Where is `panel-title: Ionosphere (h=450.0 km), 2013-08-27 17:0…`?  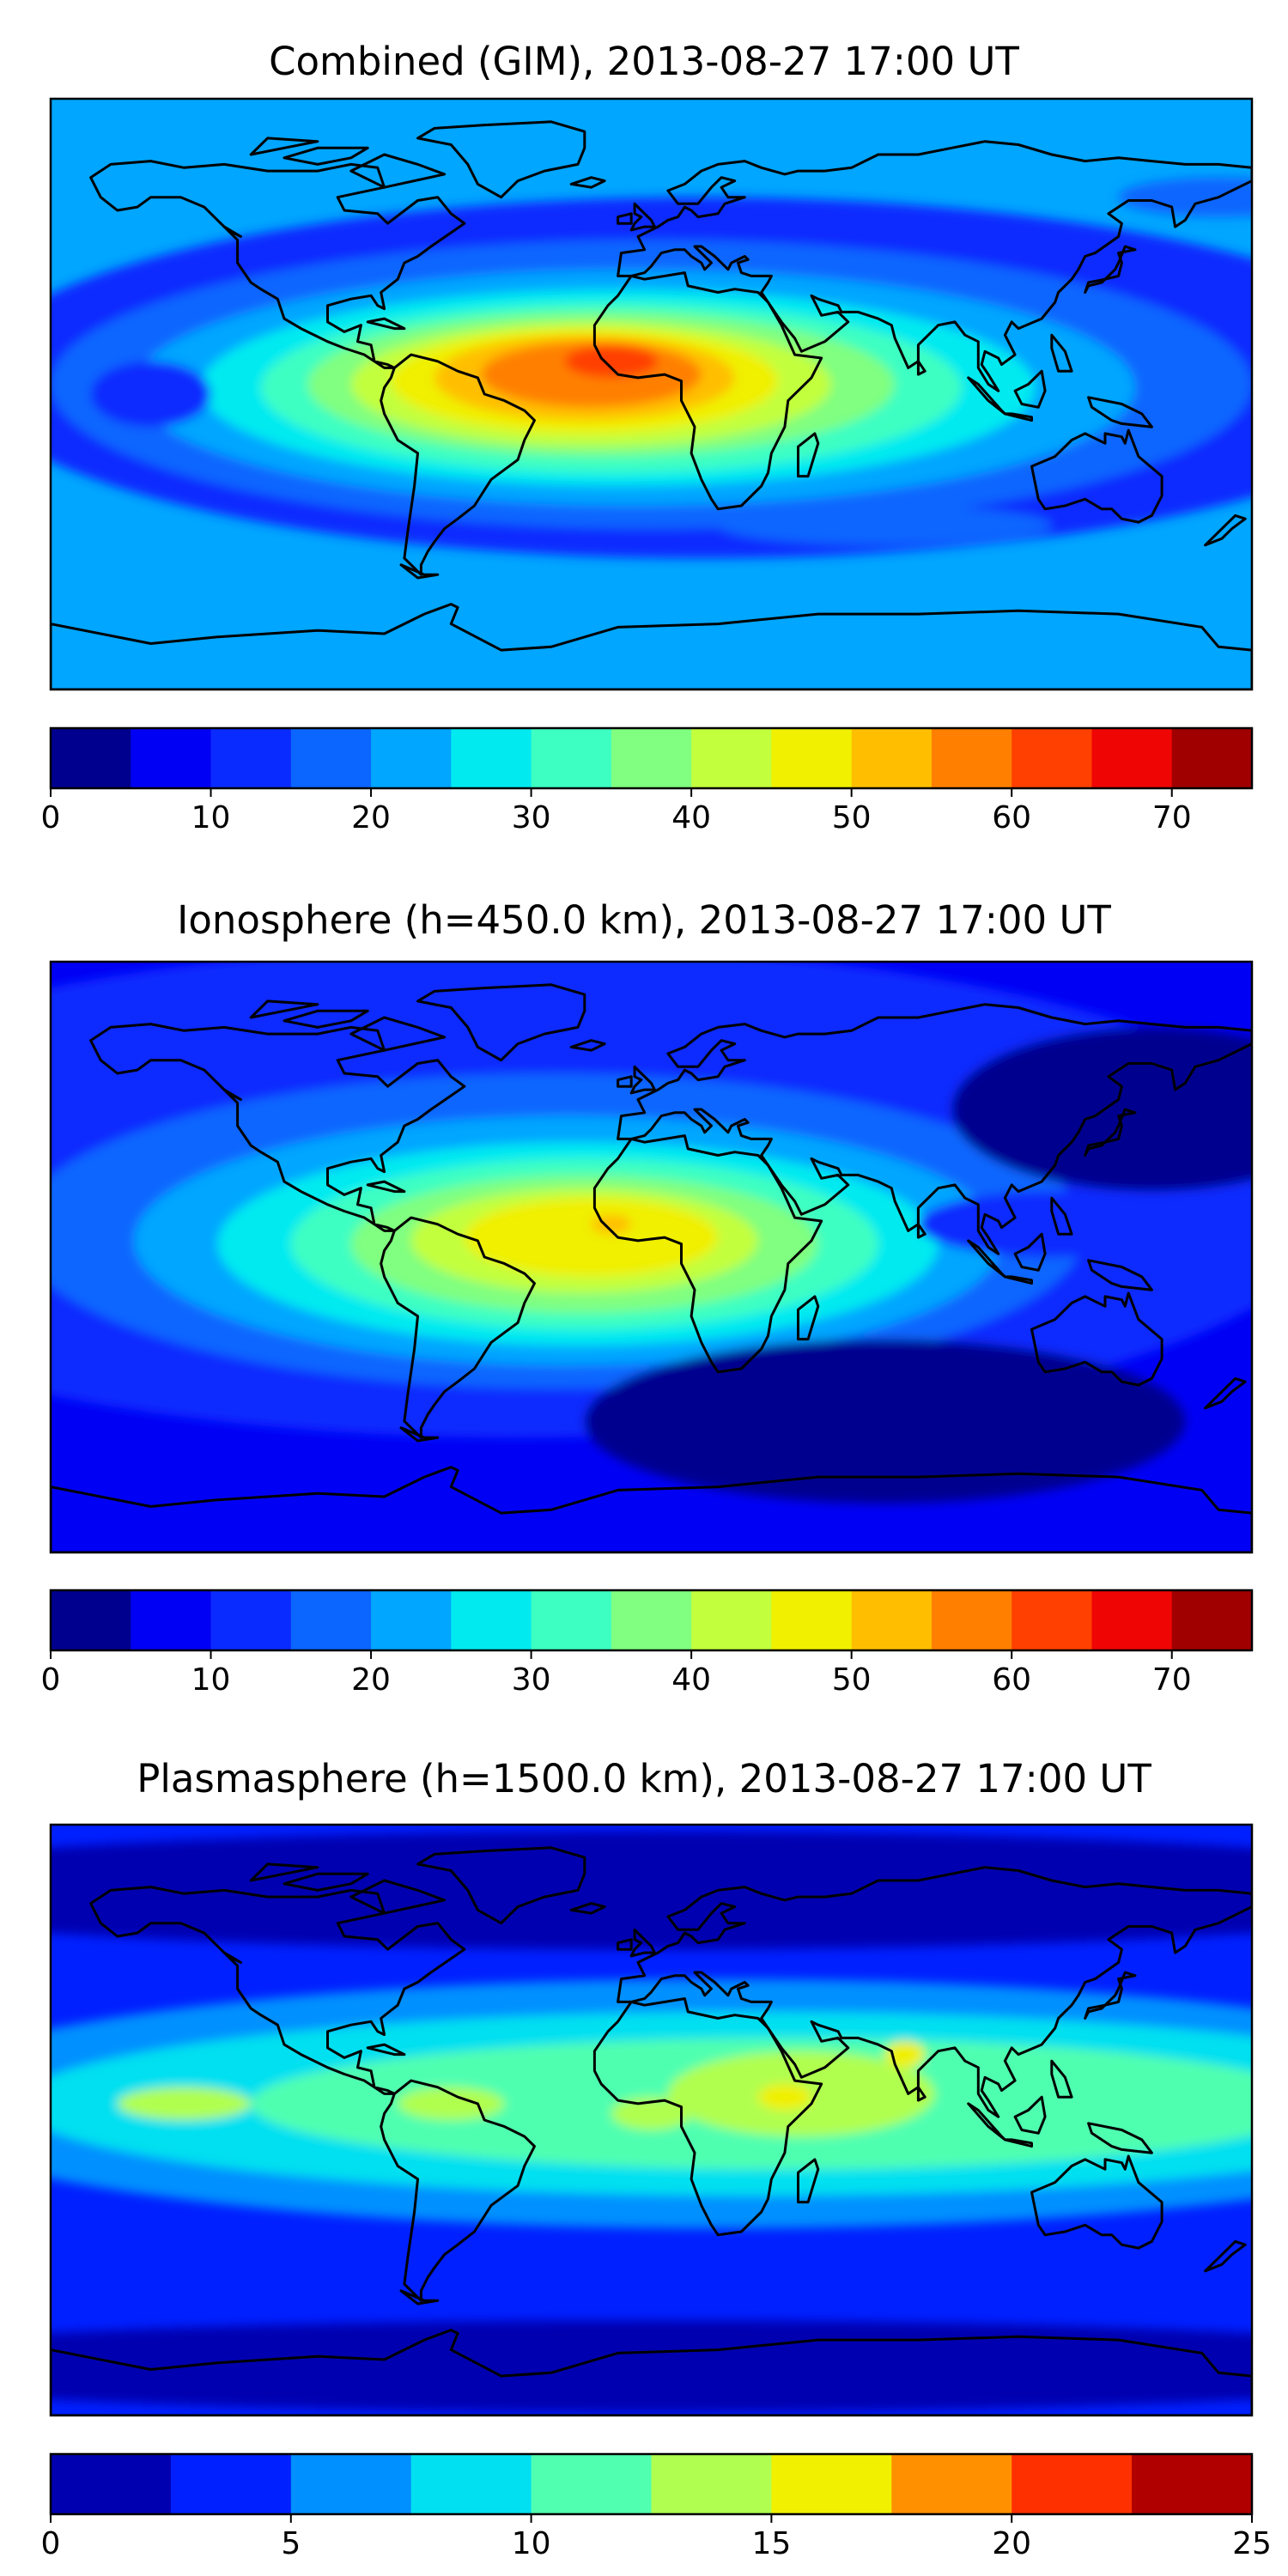 panel-title: Ionosphere (h=450.0 km), 2013-08-27 17:0… is located at coordinates (644, 920).